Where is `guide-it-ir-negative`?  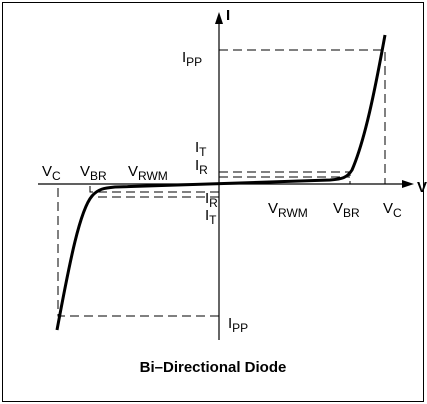 guide-it-ir-negative is located at coordinates (154, 191).